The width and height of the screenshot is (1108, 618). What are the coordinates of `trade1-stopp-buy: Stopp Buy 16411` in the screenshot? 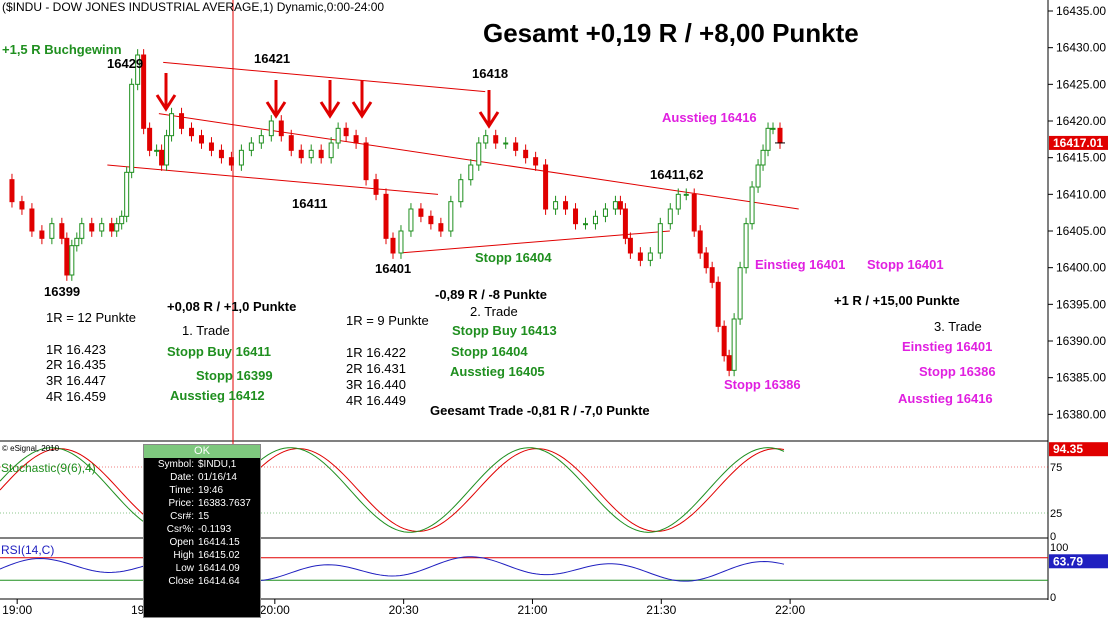 It's located at (219, 351).